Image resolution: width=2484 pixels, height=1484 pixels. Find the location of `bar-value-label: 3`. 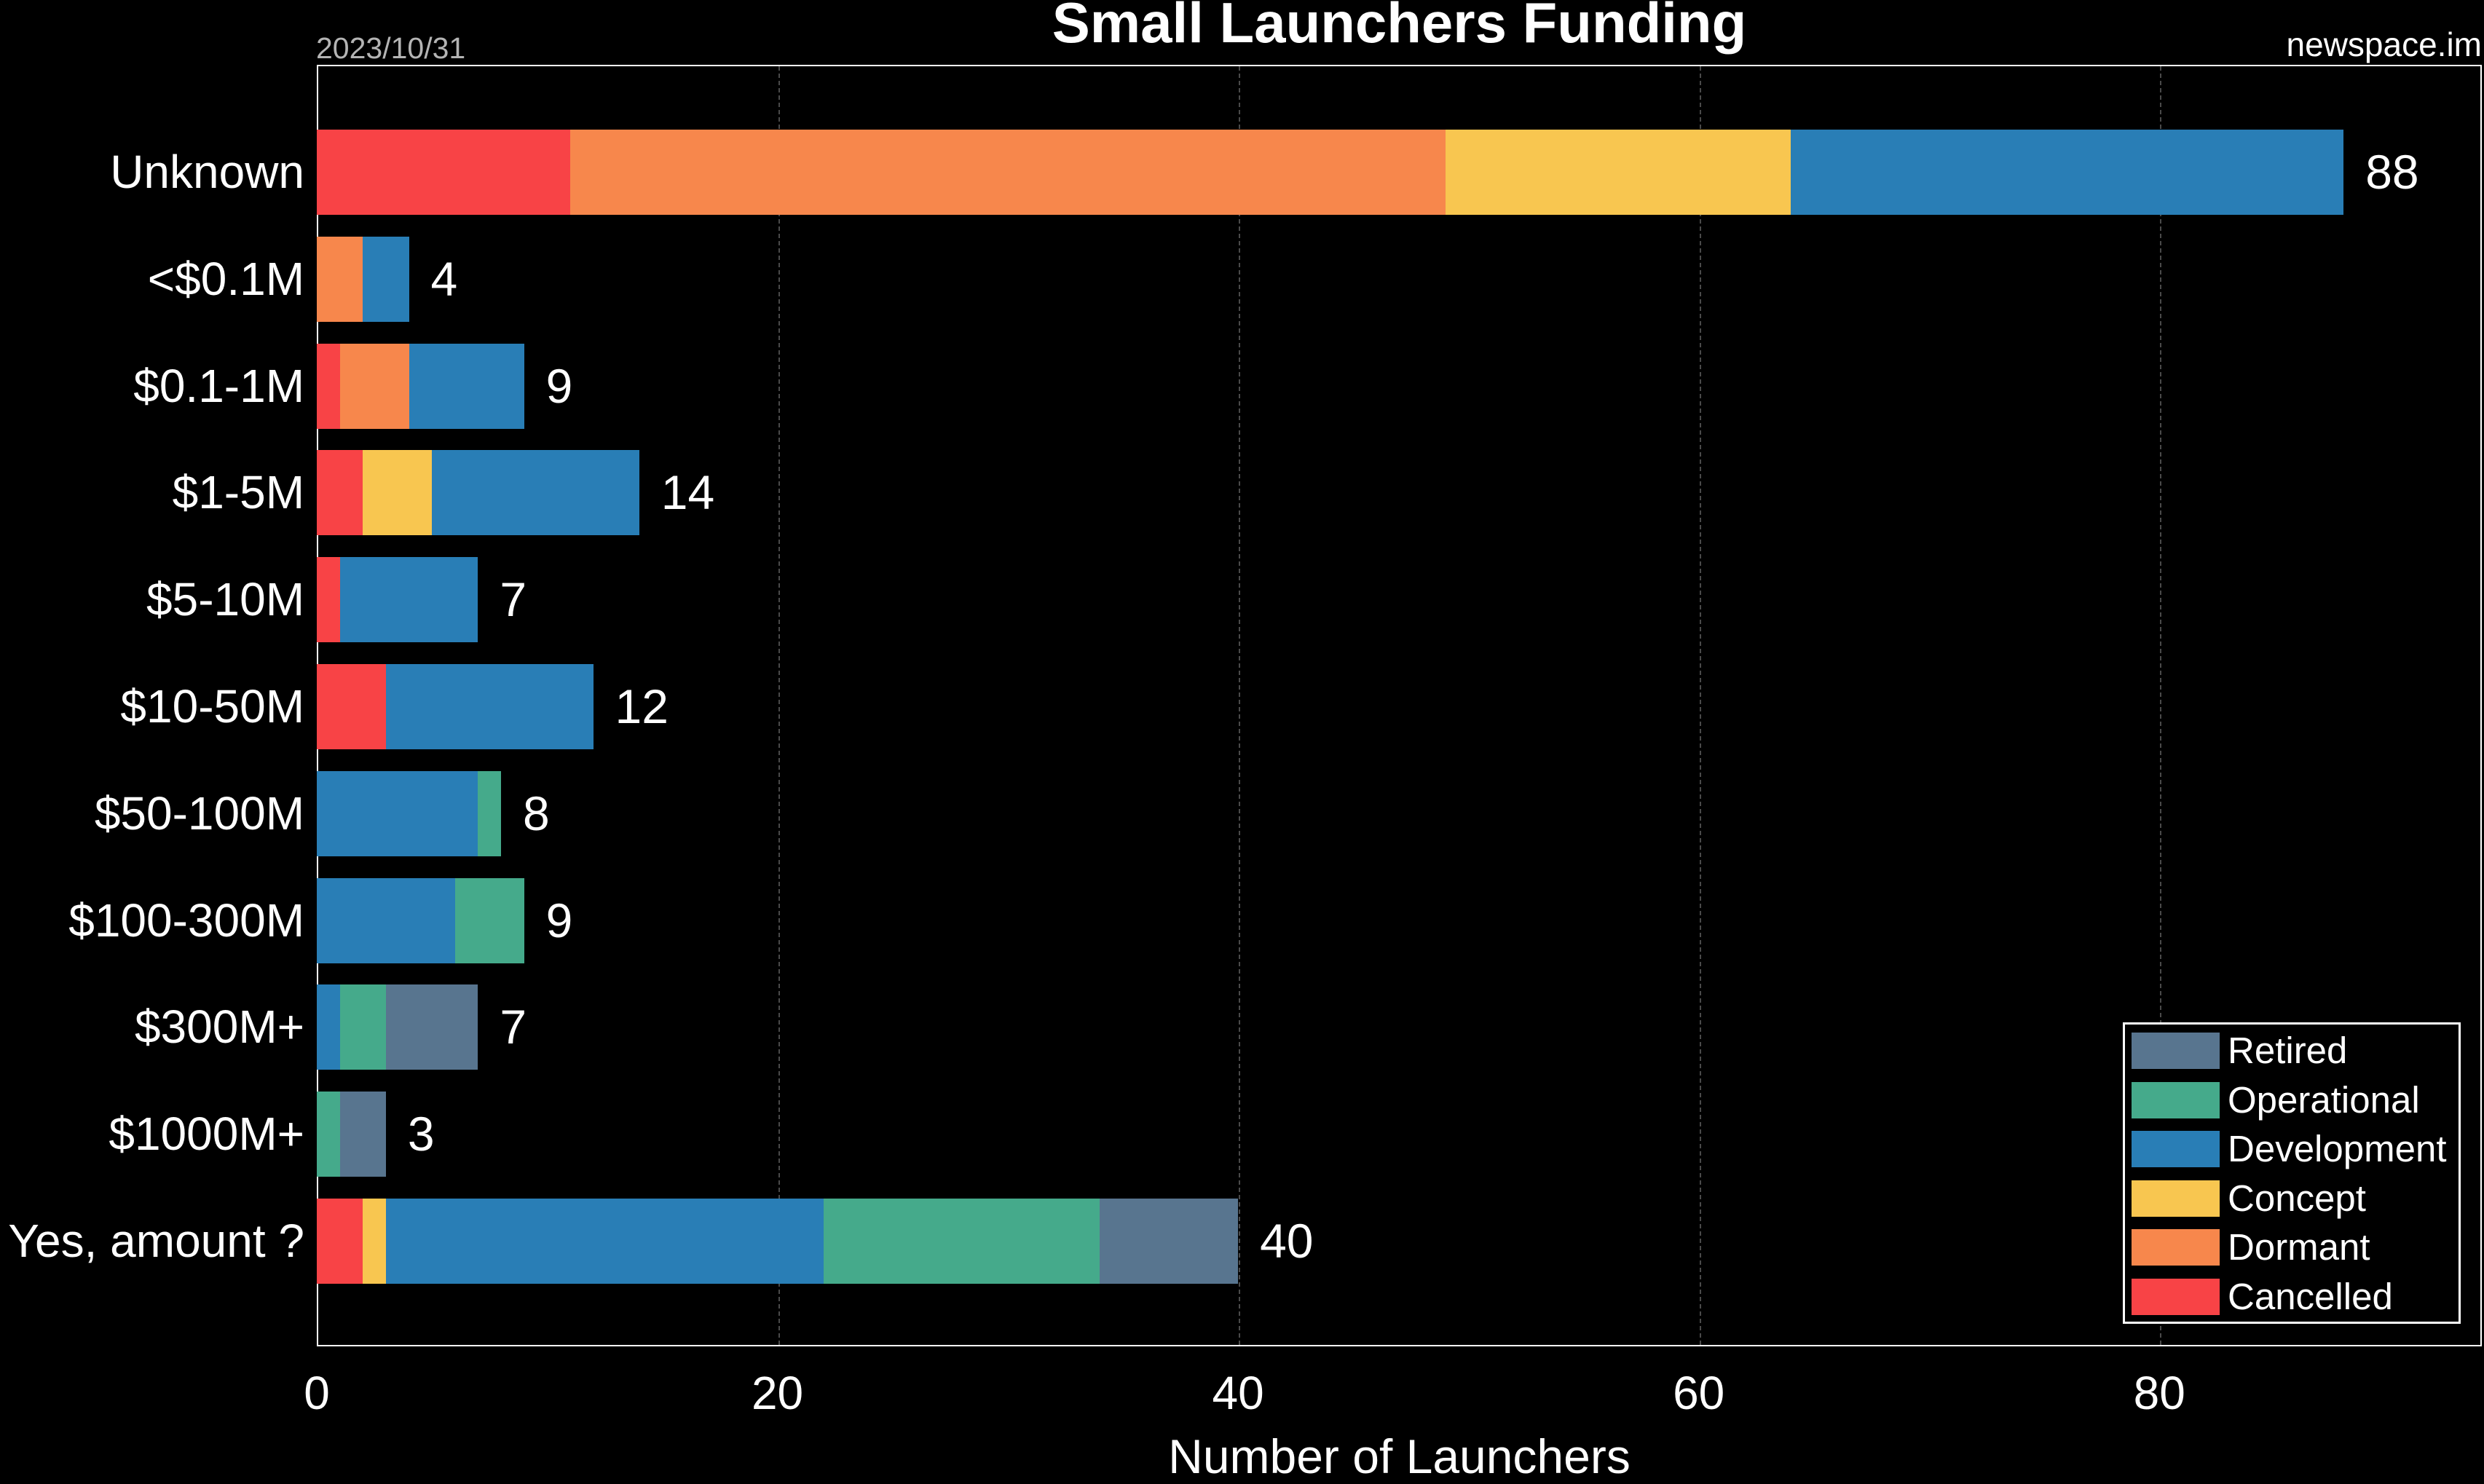

bar-value-label: 3 is located at coordinates (421, 1134).